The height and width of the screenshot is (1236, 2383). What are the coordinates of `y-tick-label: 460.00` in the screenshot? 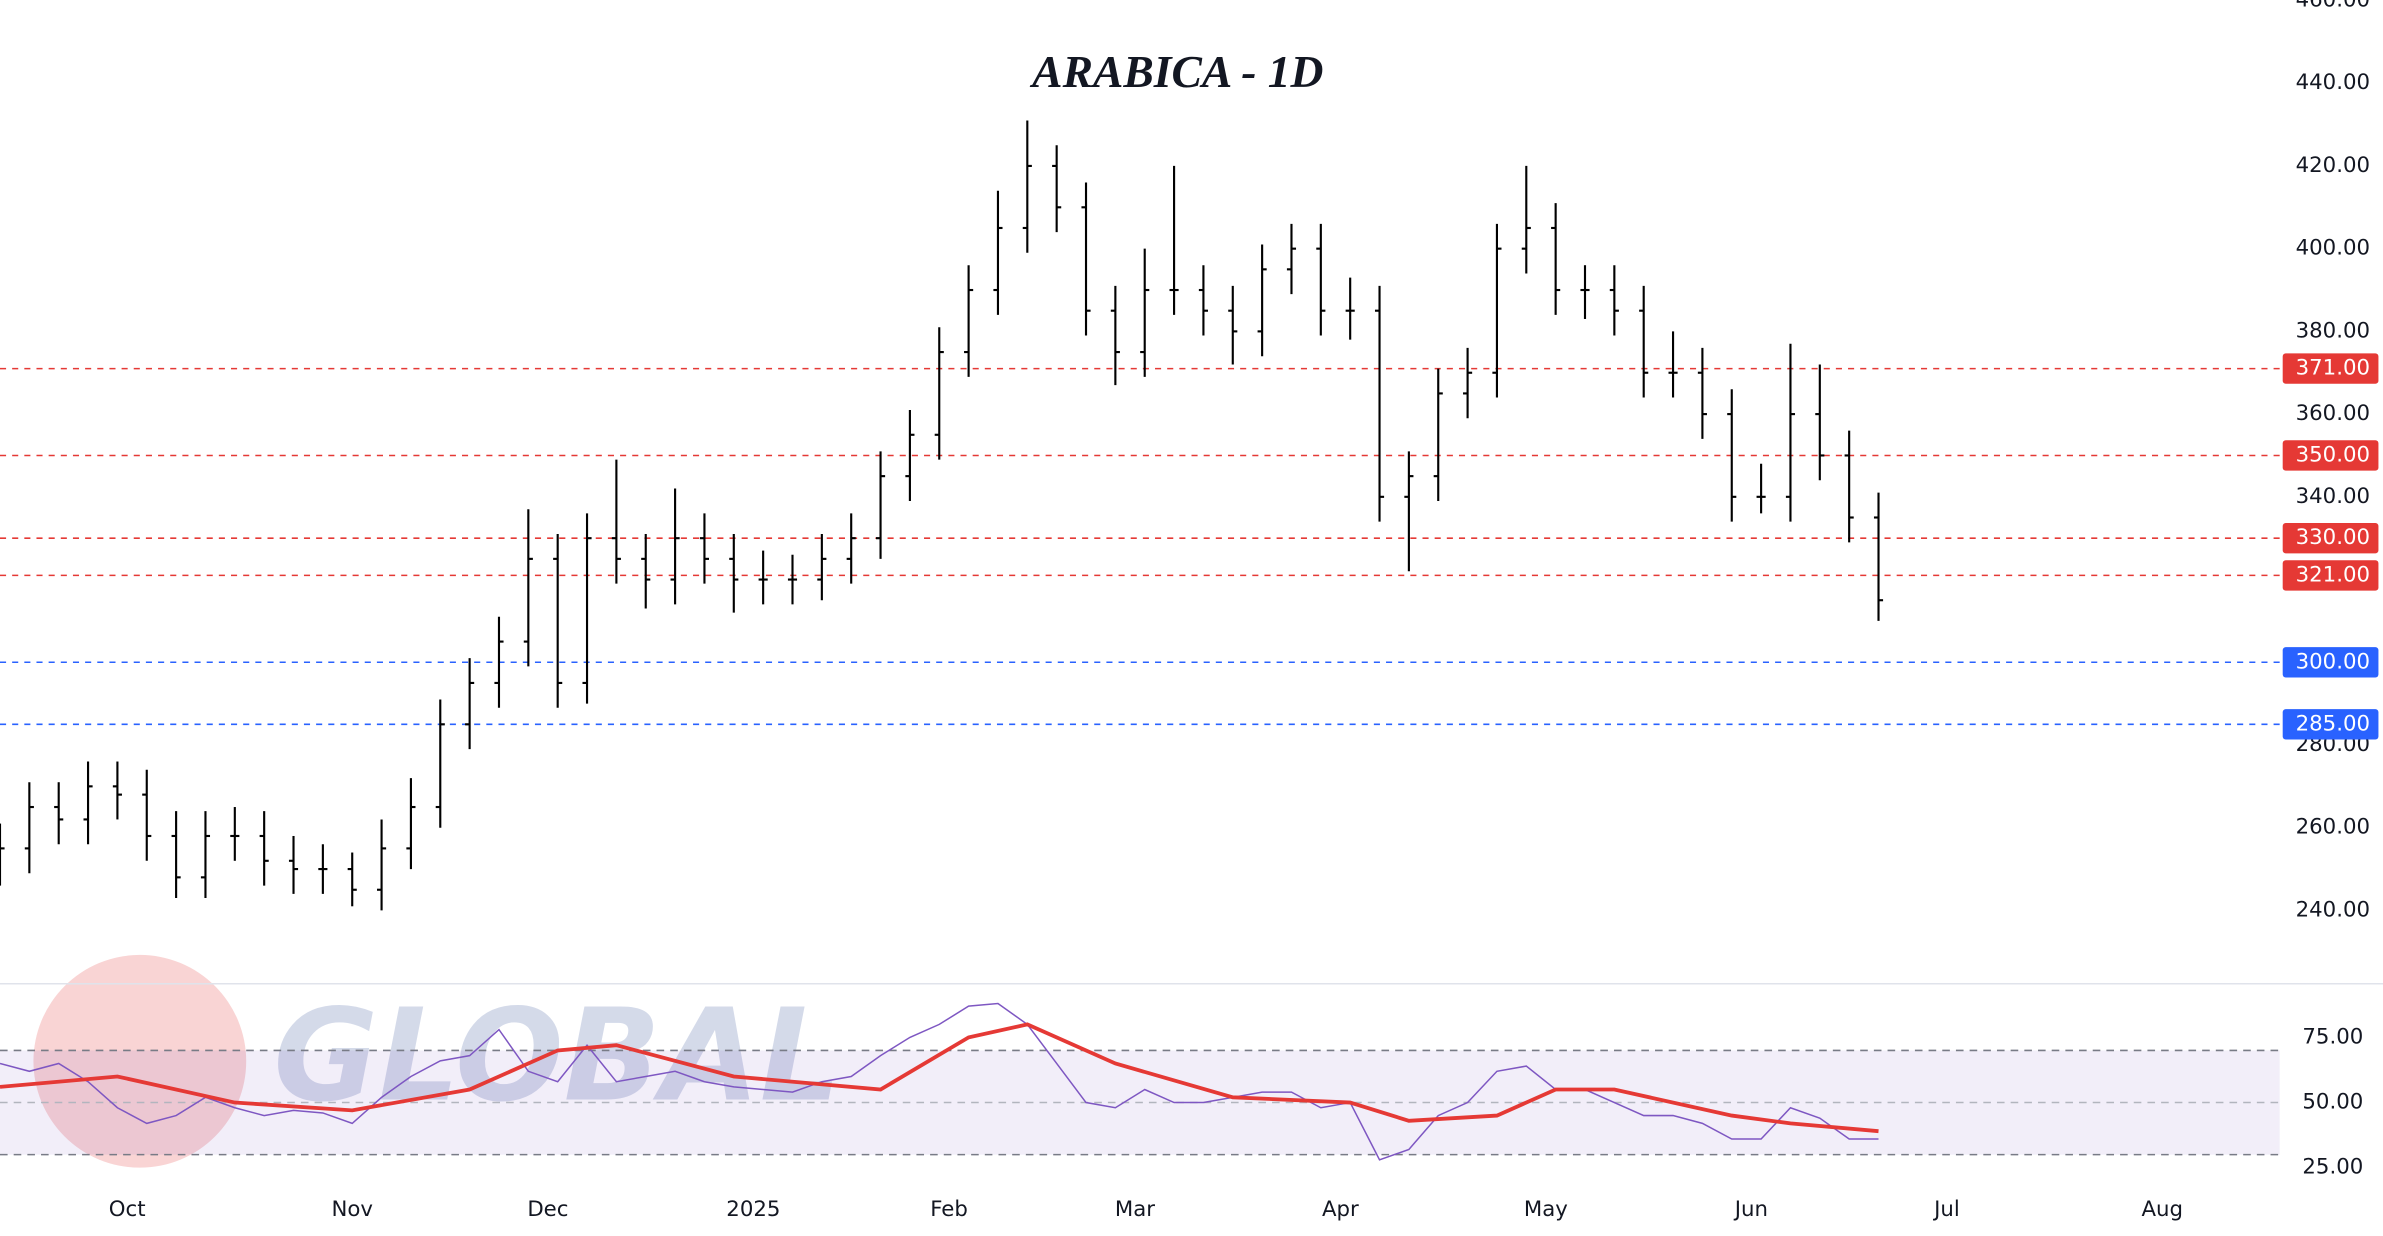 It's located at (2333, 6).